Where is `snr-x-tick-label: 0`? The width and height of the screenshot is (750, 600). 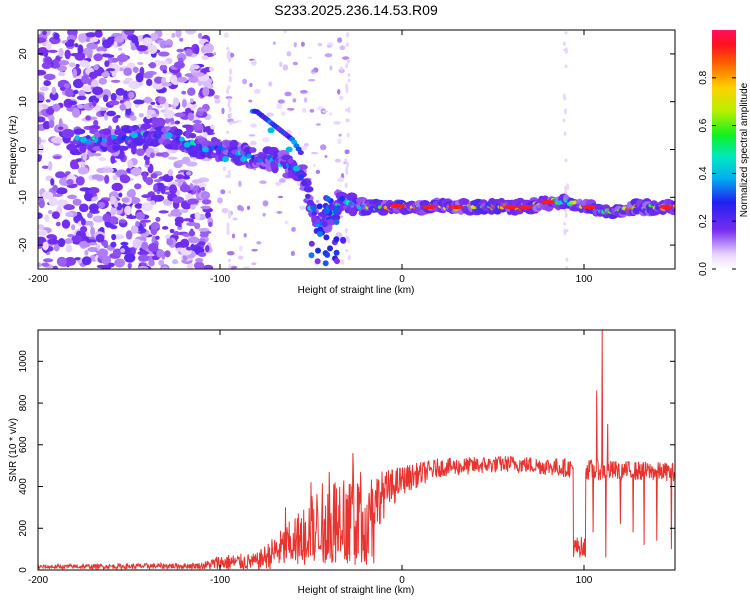
snr-x-tick-label: 0 is located at coordinates (402, 580).